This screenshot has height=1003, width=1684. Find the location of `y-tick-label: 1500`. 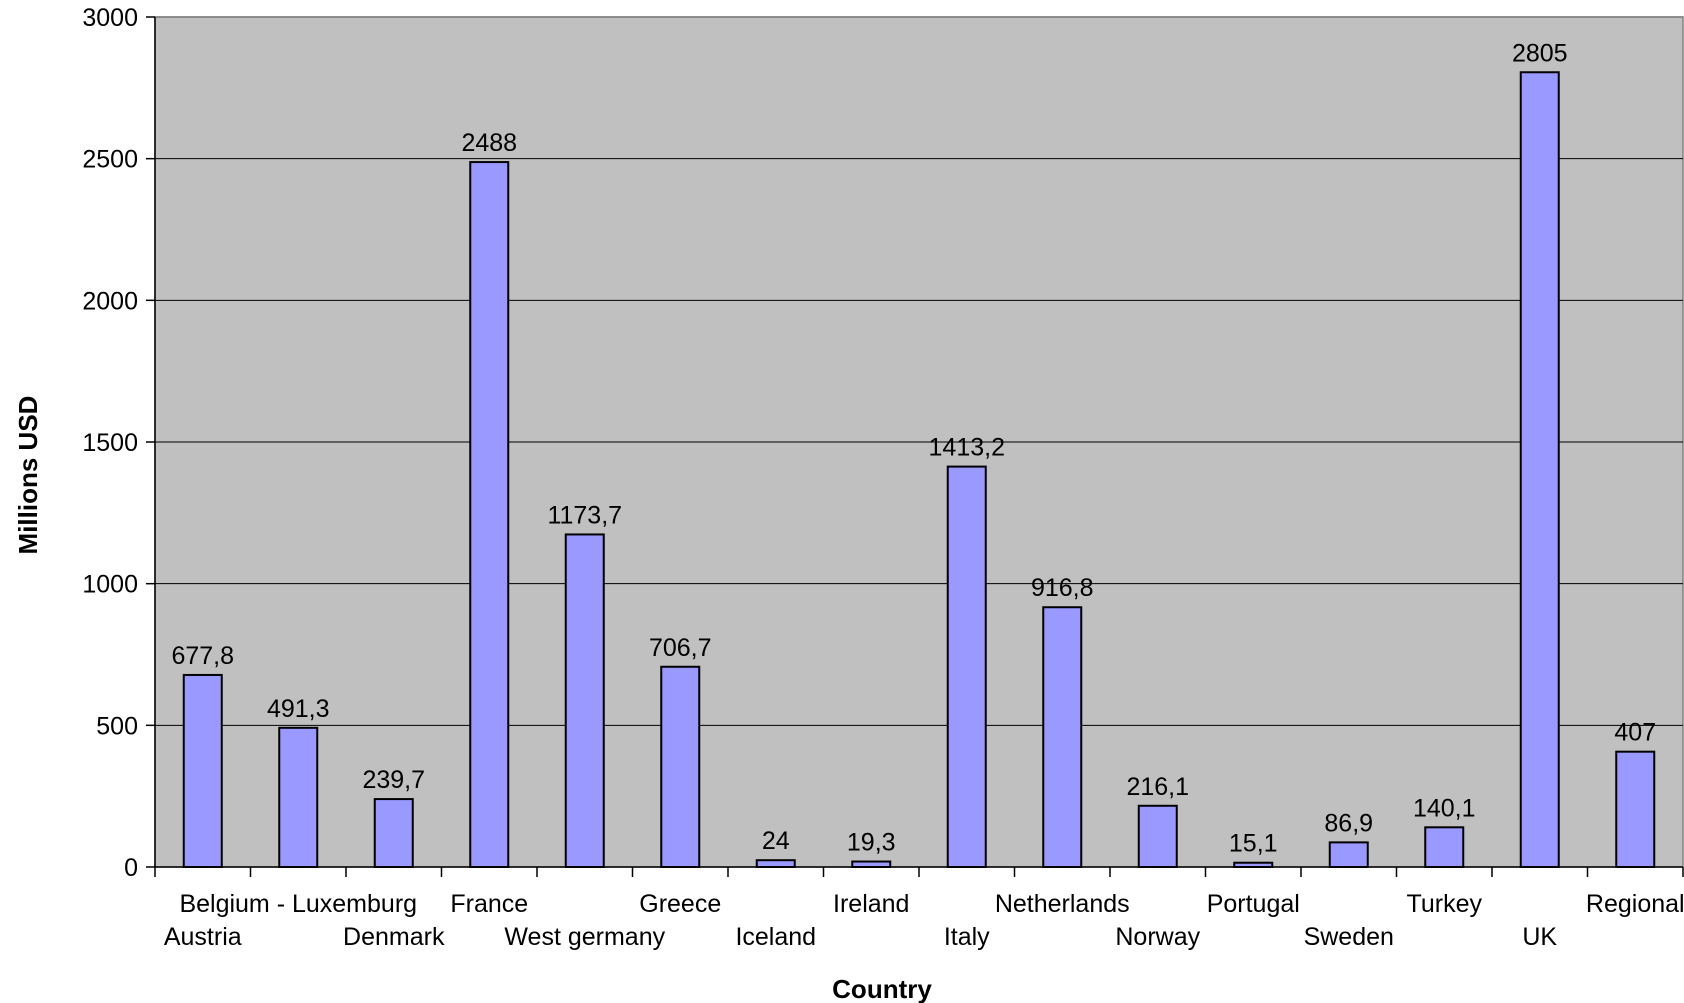

y-tick-label: 1500 is located at coordinates (110, 443).